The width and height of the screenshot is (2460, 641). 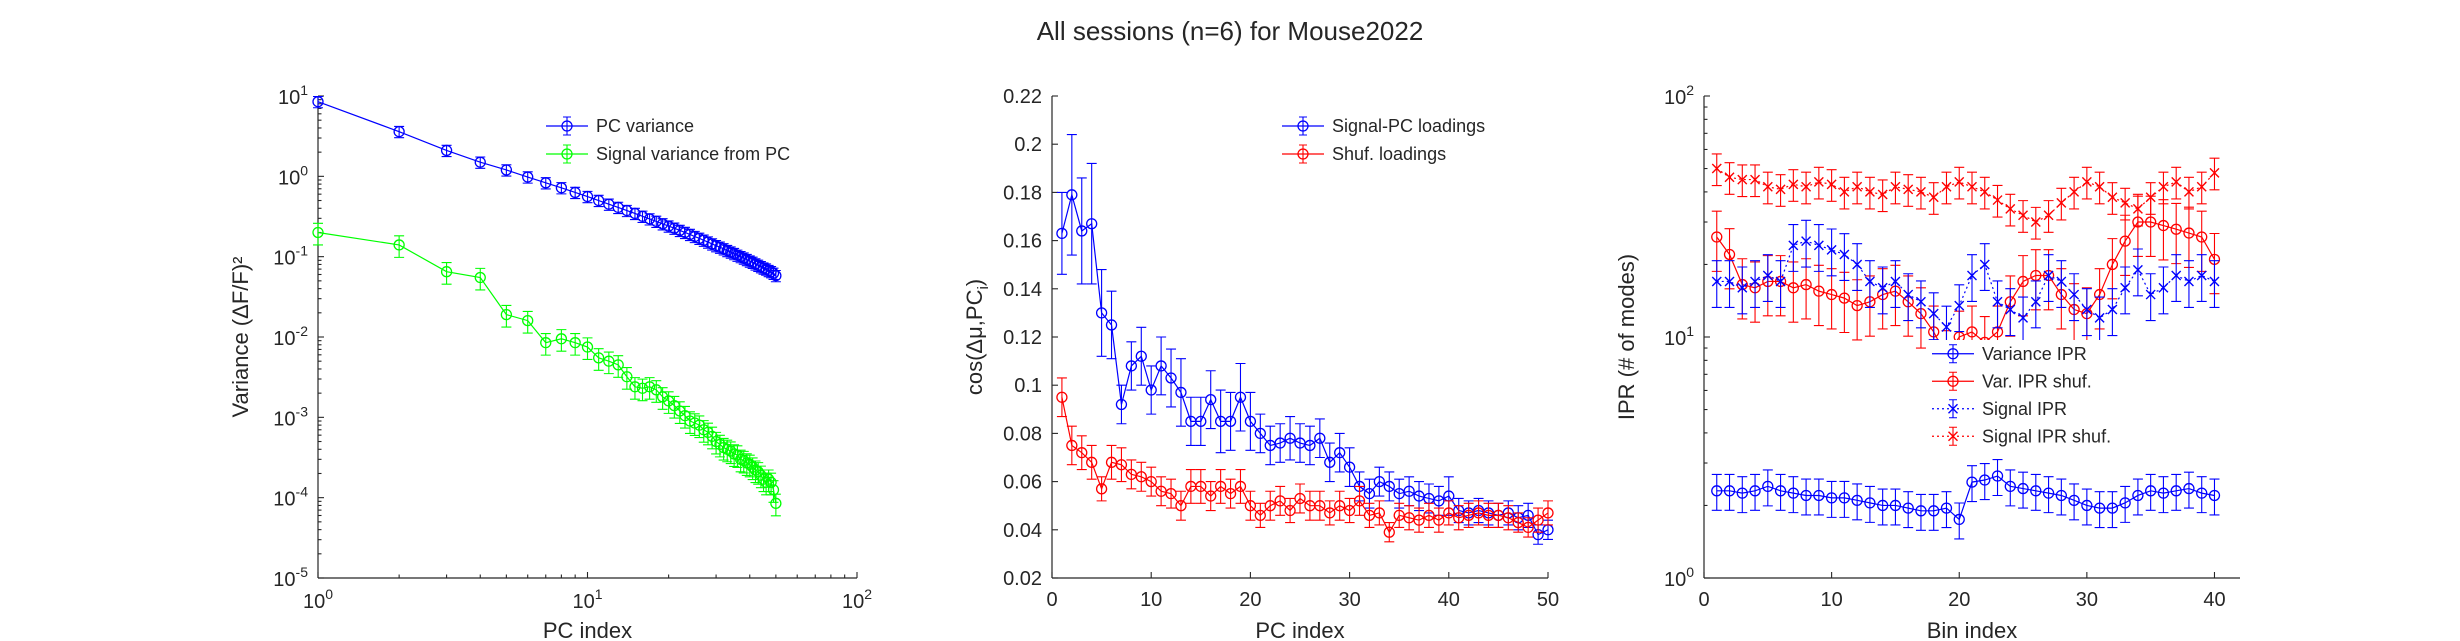 What do you see at coordinates (1703, 600) in the screenshot?
I see `x-tick-label: 0` at bounding box center [1703, 600].